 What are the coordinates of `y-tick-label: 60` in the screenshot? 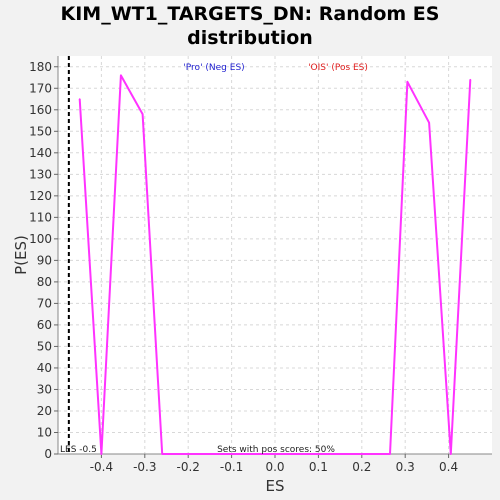 It's located at (44, 325).